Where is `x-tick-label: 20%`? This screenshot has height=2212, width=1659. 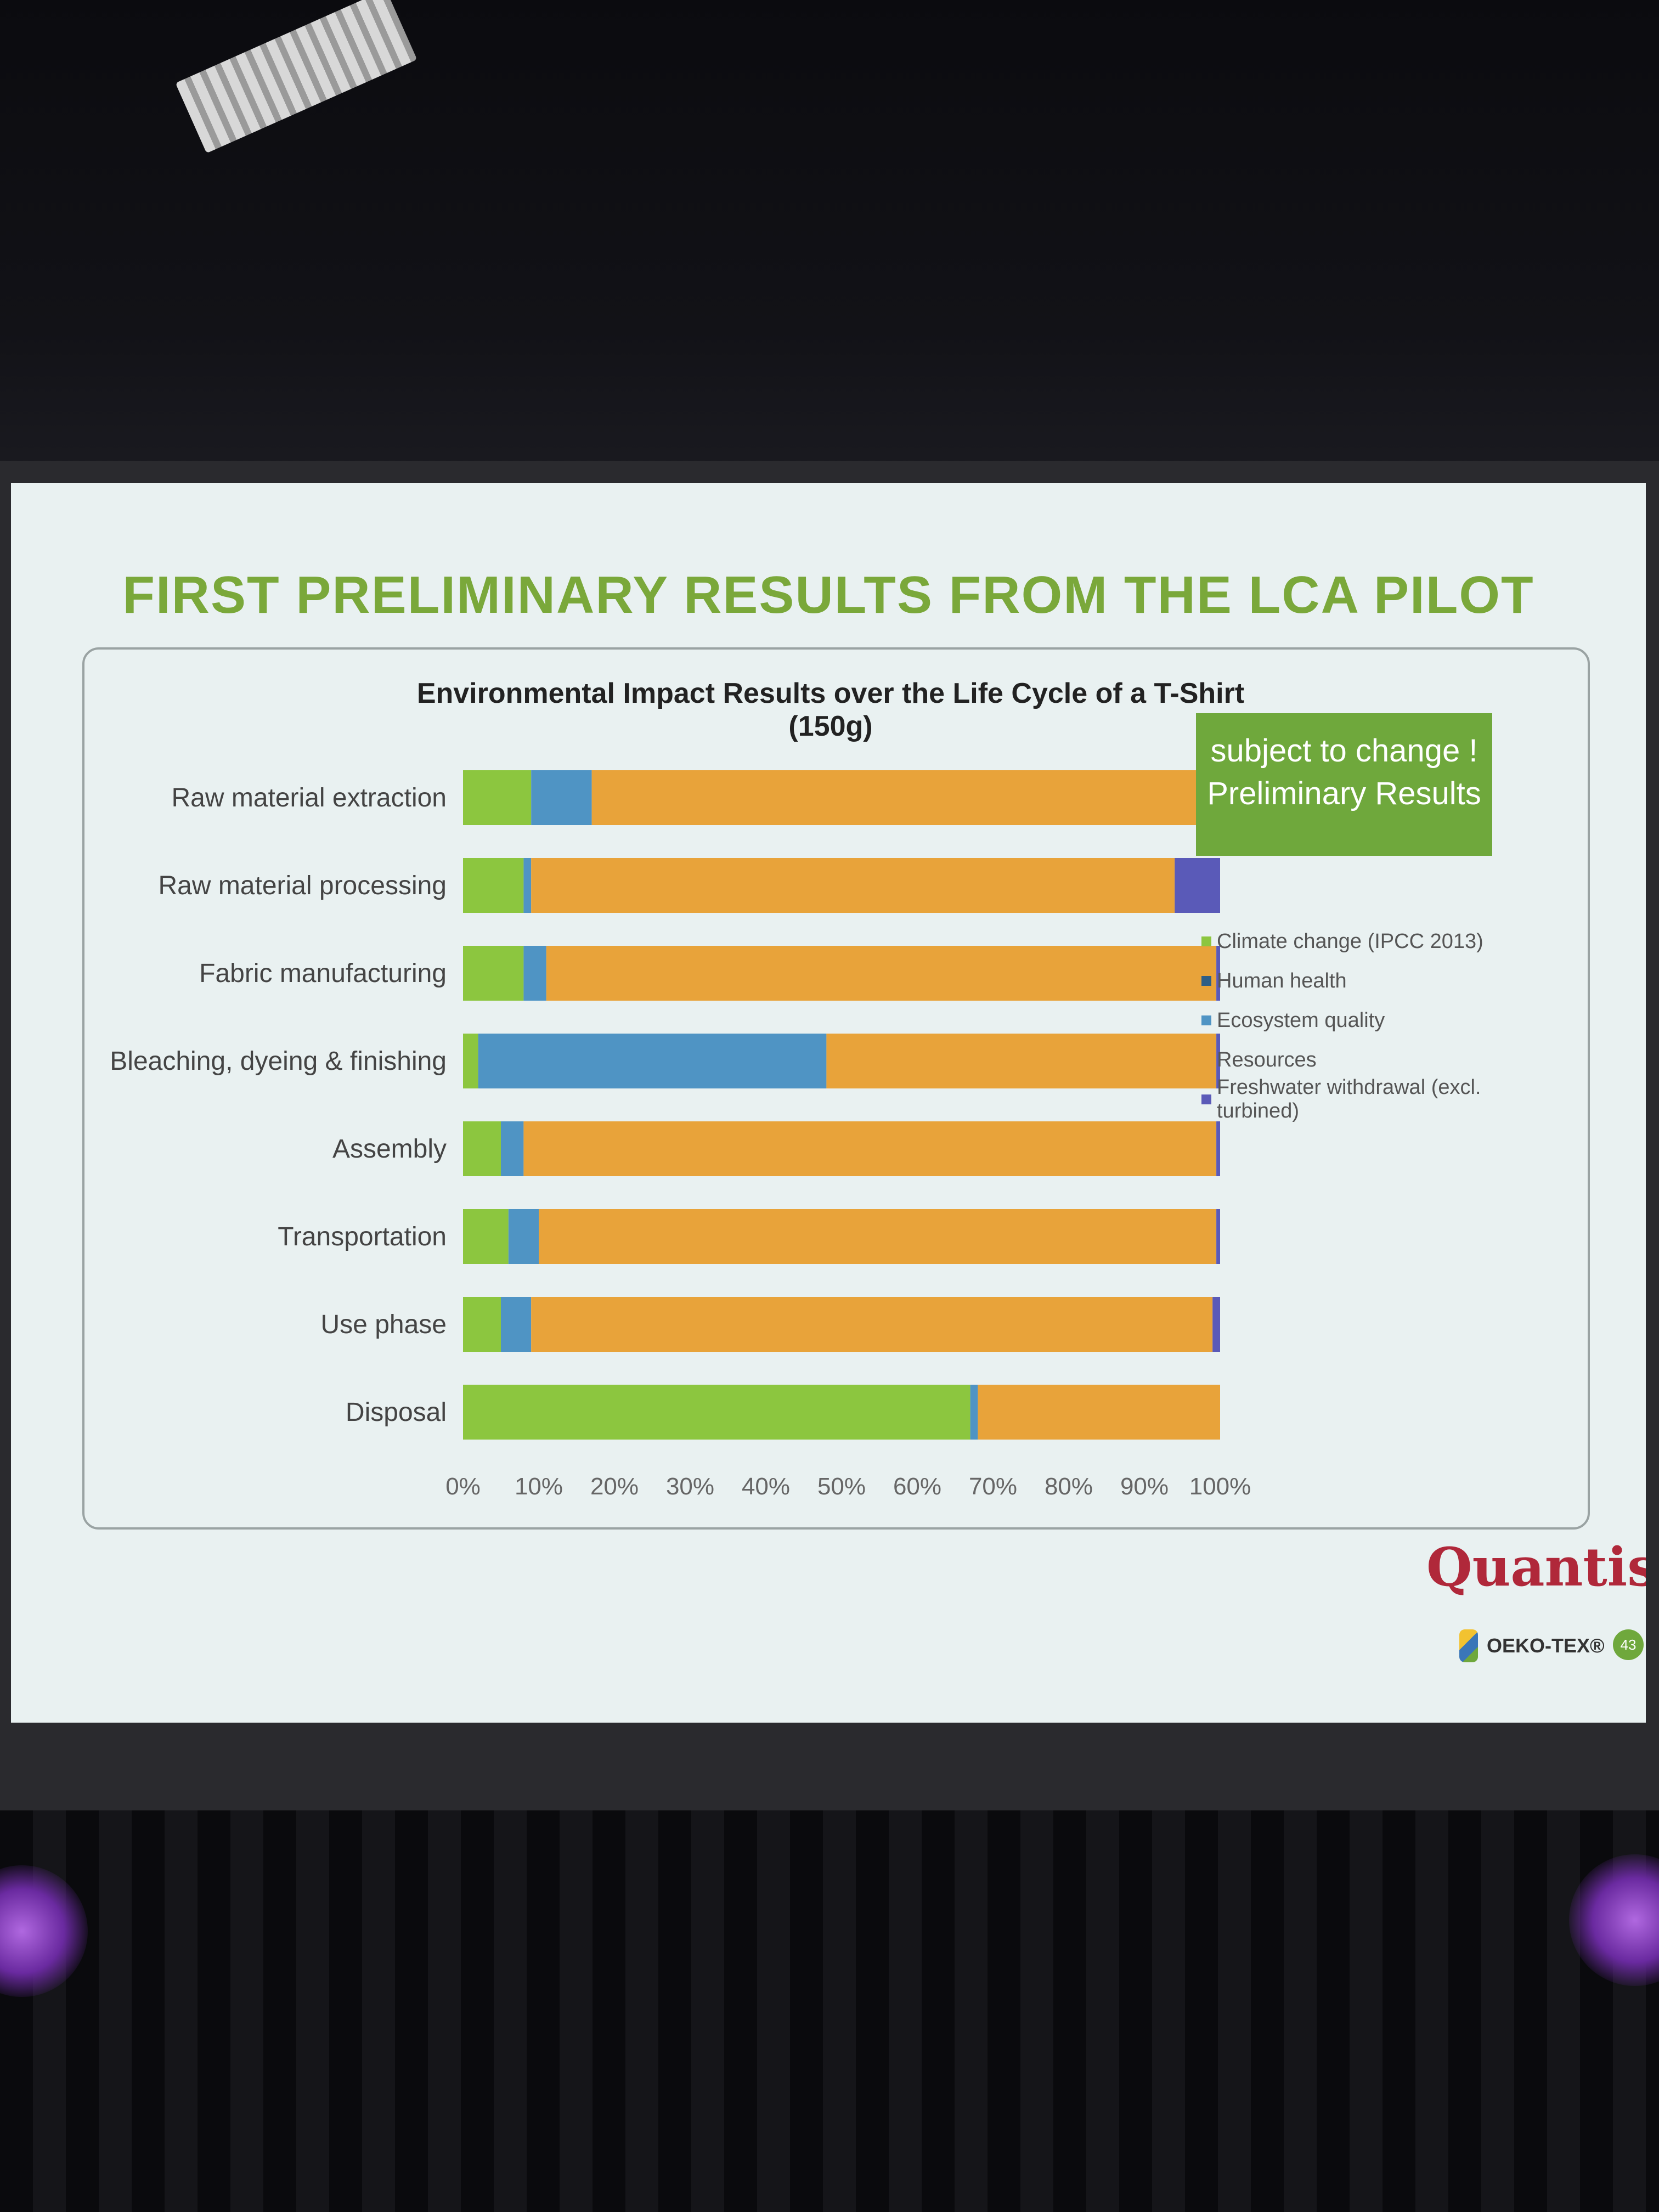 x-tick-label: 20% is located at coordinates (615, 1486).